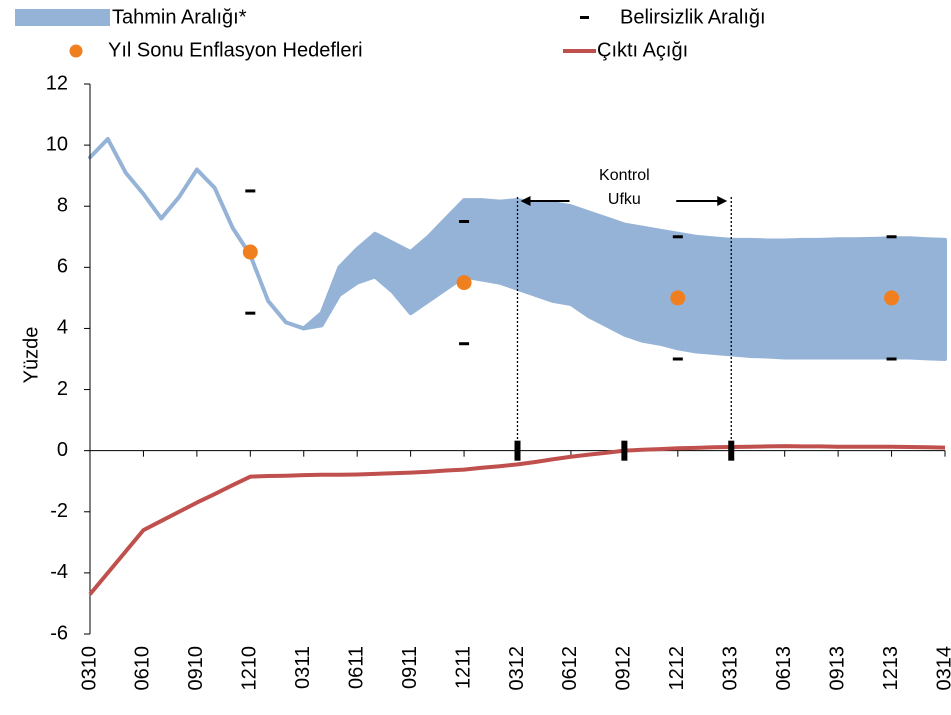 The image size is (951, 715). I want to click on x-tick-label: 0312, so click(517, 668).